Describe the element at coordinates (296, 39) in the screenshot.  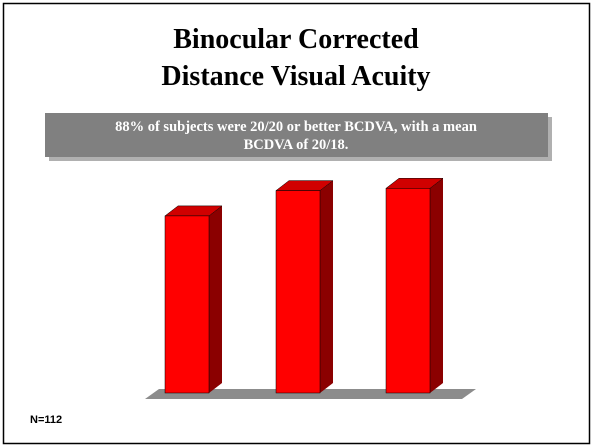
I see `chart-title: Binocular Corrected` at that location.